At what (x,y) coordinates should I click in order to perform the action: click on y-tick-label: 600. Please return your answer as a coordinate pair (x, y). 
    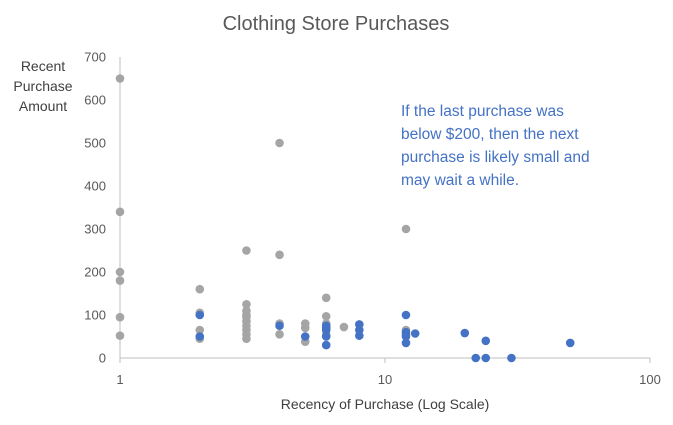
    Looking at the image, I should click on (95, 100).